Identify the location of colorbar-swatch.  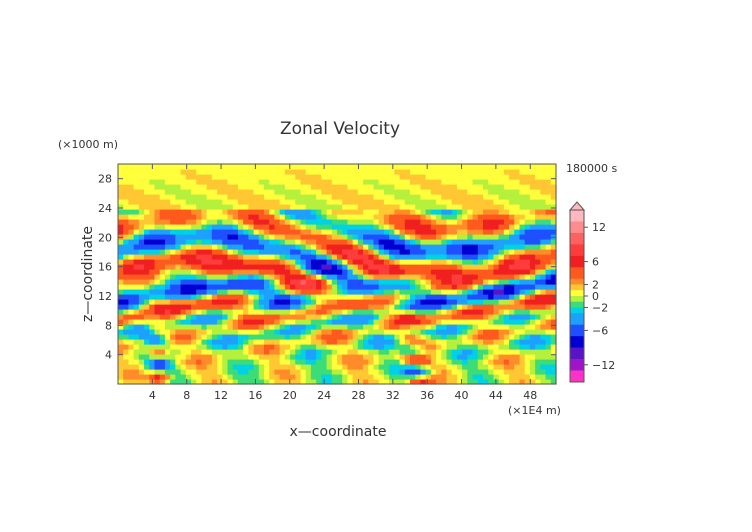
(577, 299).